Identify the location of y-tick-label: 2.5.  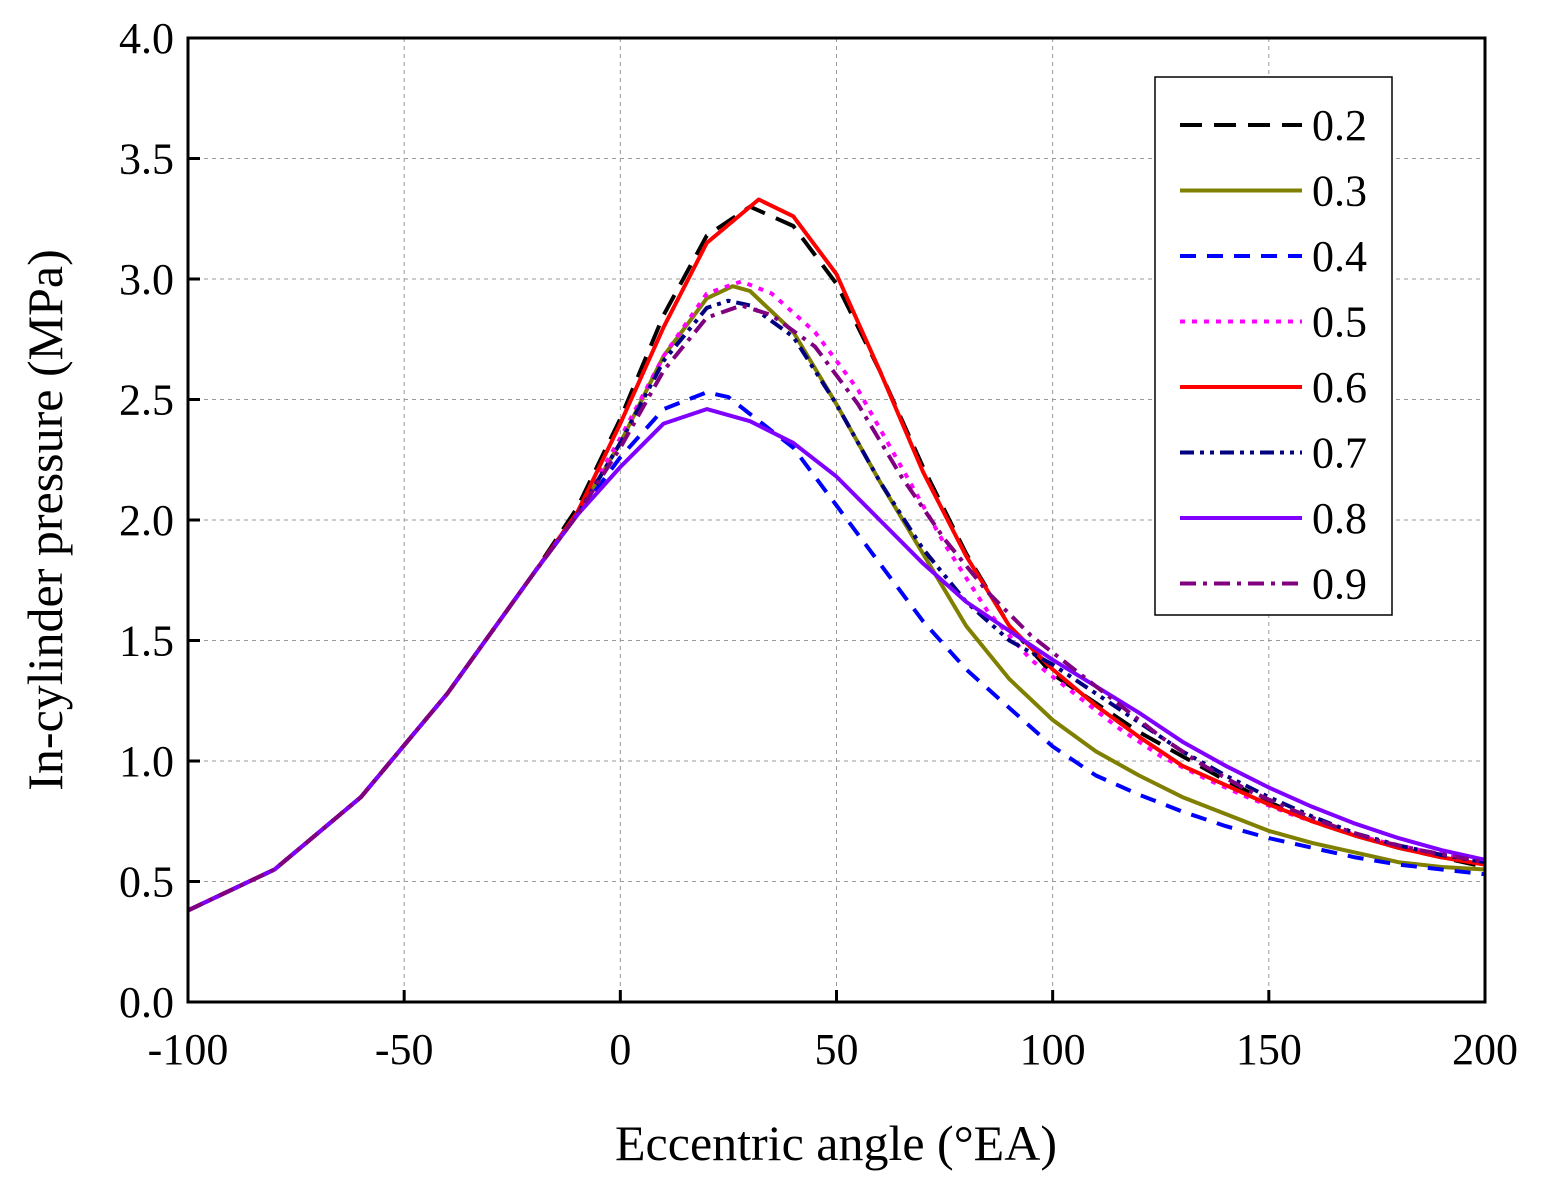
(146, 400).